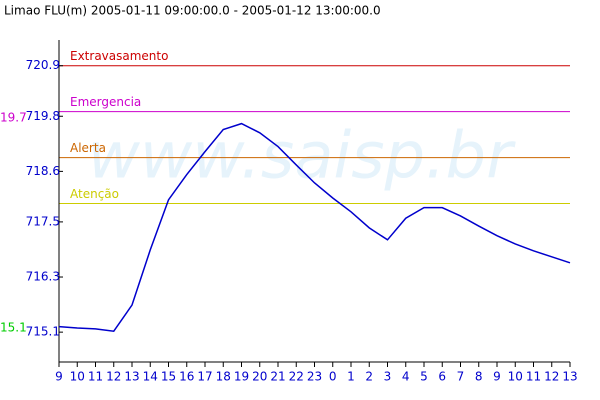  What do you see at coordinates (43, 221) in the screenshot?
I see `y-tick-label: 717.5` at bounding box center [43, 221].